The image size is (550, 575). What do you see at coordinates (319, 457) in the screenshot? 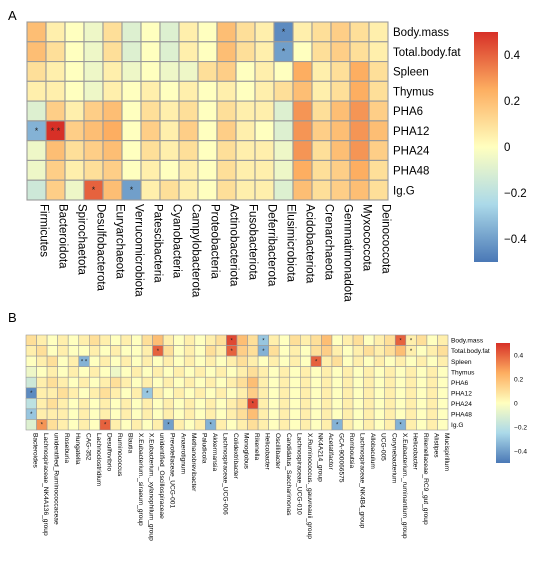
I see `column-label: NK4A214_group` at bounding box center [319, 457].